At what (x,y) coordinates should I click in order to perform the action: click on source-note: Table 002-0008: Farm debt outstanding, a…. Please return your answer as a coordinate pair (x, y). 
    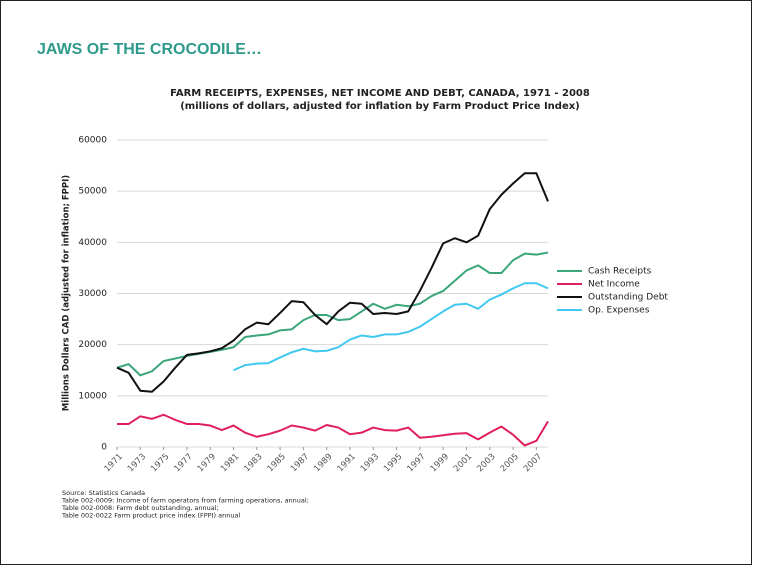
    Looking at the image, I should click on (140, 508).